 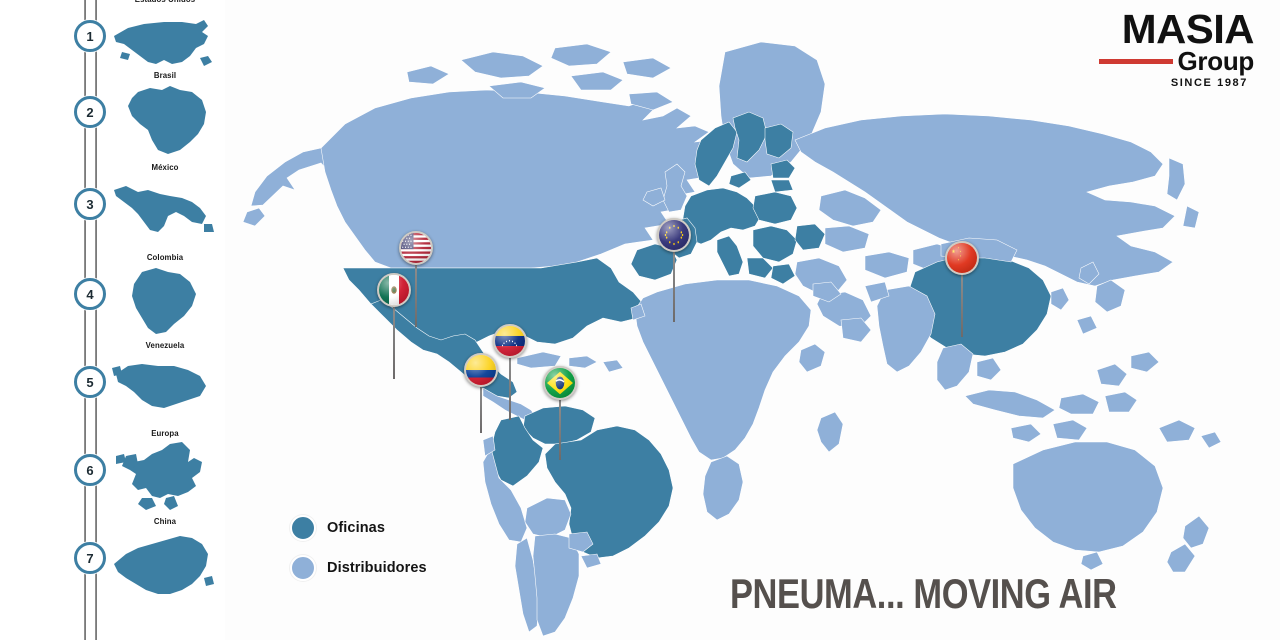 What do you see at coordinates (377, 568) in the screenshot?
I see `legend-label-distribuidores: Distribuidores` at bounding box center [377, 568].